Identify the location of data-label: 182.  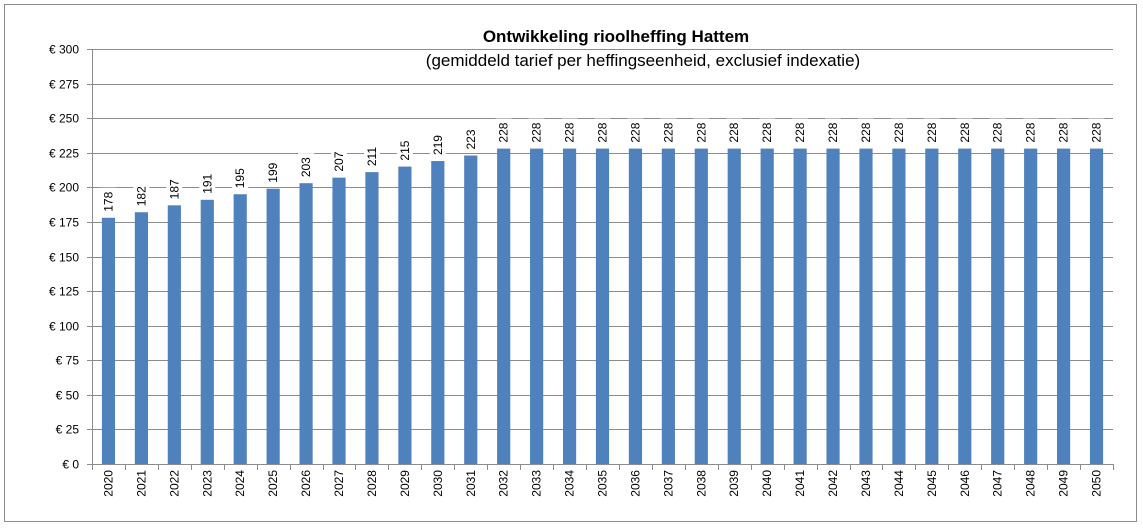
(141, 196).